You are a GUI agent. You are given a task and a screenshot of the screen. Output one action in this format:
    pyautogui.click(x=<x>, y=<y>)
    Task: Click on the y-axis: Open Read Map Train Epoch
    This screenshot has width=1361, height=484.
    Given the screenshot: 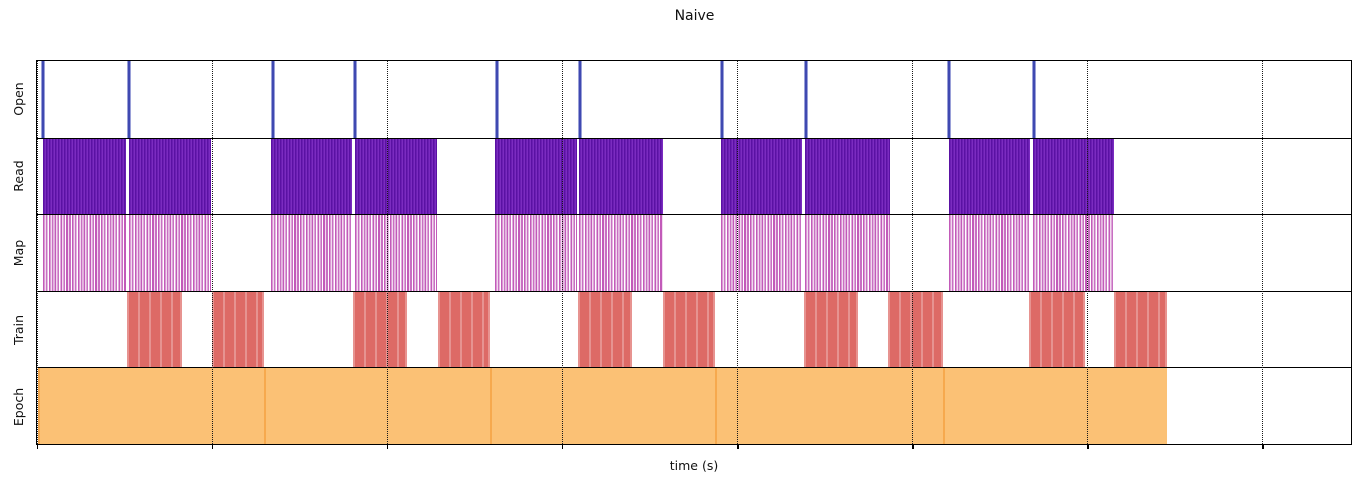 What is the action you would take?
    pyautogui.click(x=18, y=253)
    